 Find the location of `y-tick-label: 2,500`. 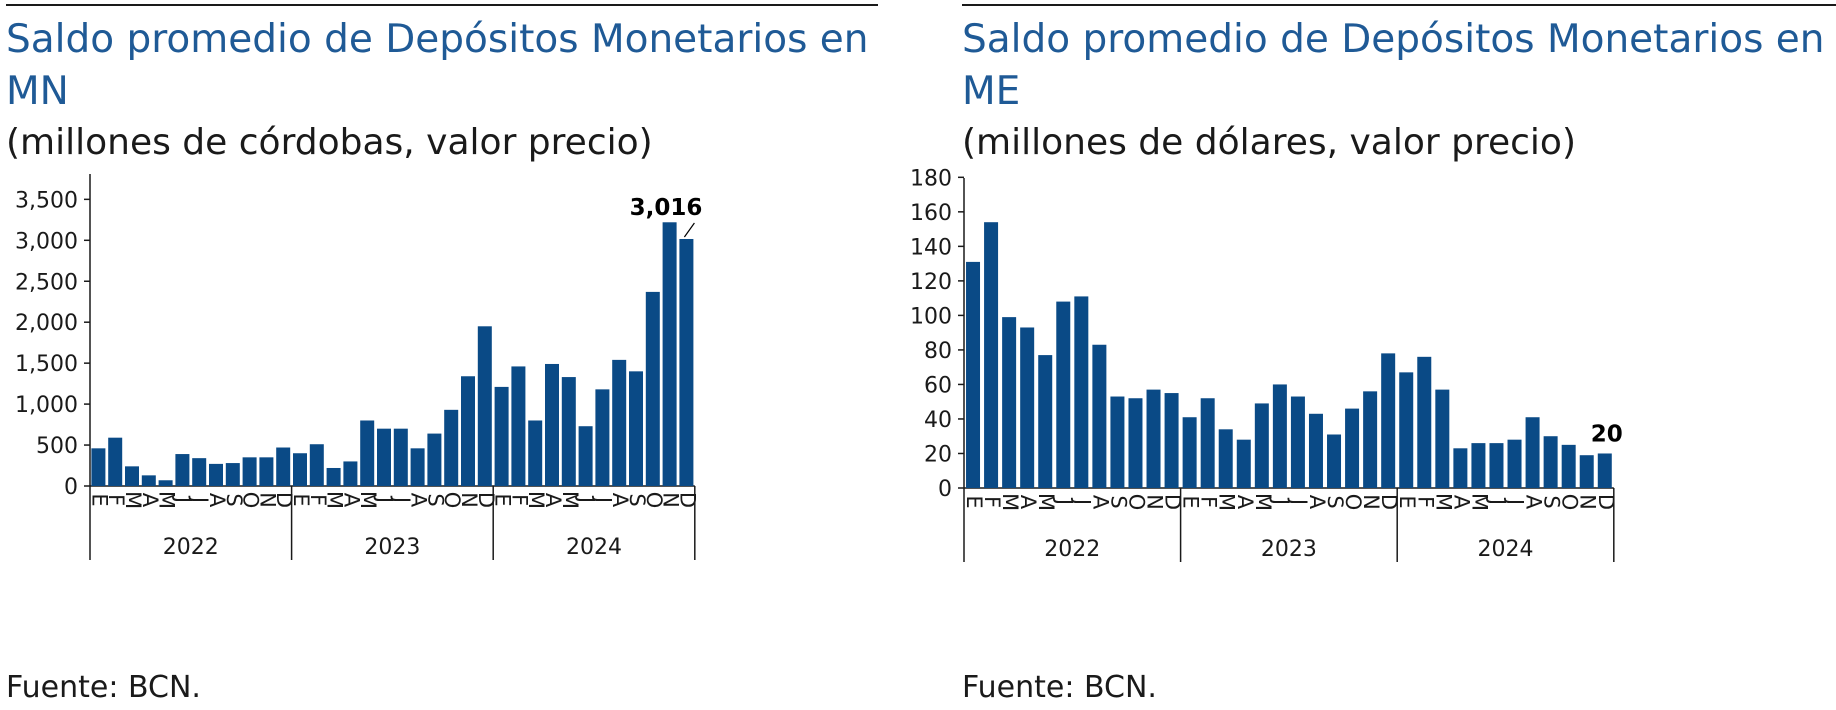

y-tick-label: 2,500 is located at coordinates (46, 282).